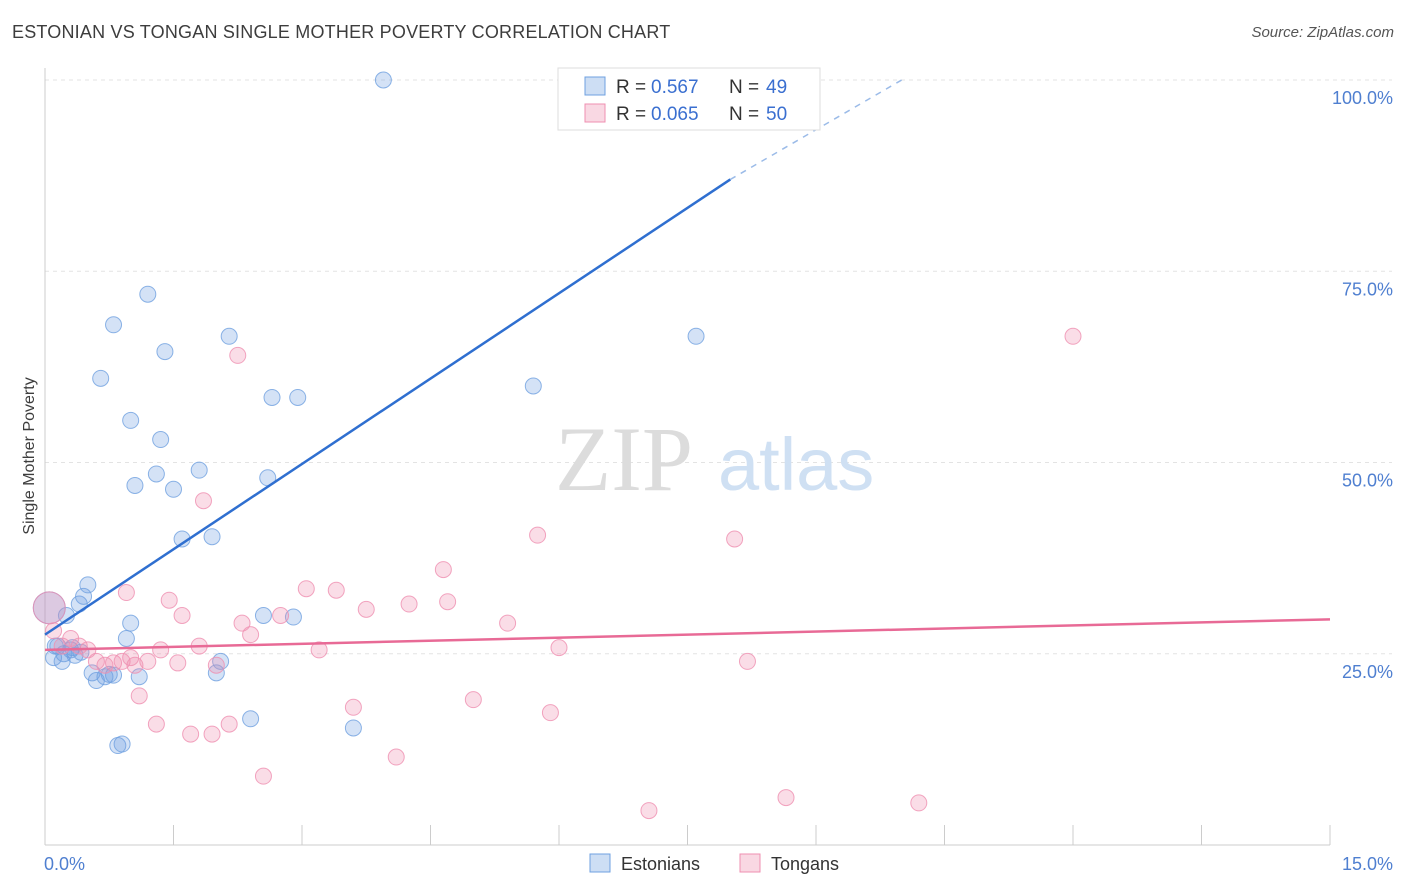 The width and height of the screenshot is (1406, 892). Describe the element at coordinates (1362, 98) in the screenshot. I see `y-tick-label-0: 100.0%` at that location.